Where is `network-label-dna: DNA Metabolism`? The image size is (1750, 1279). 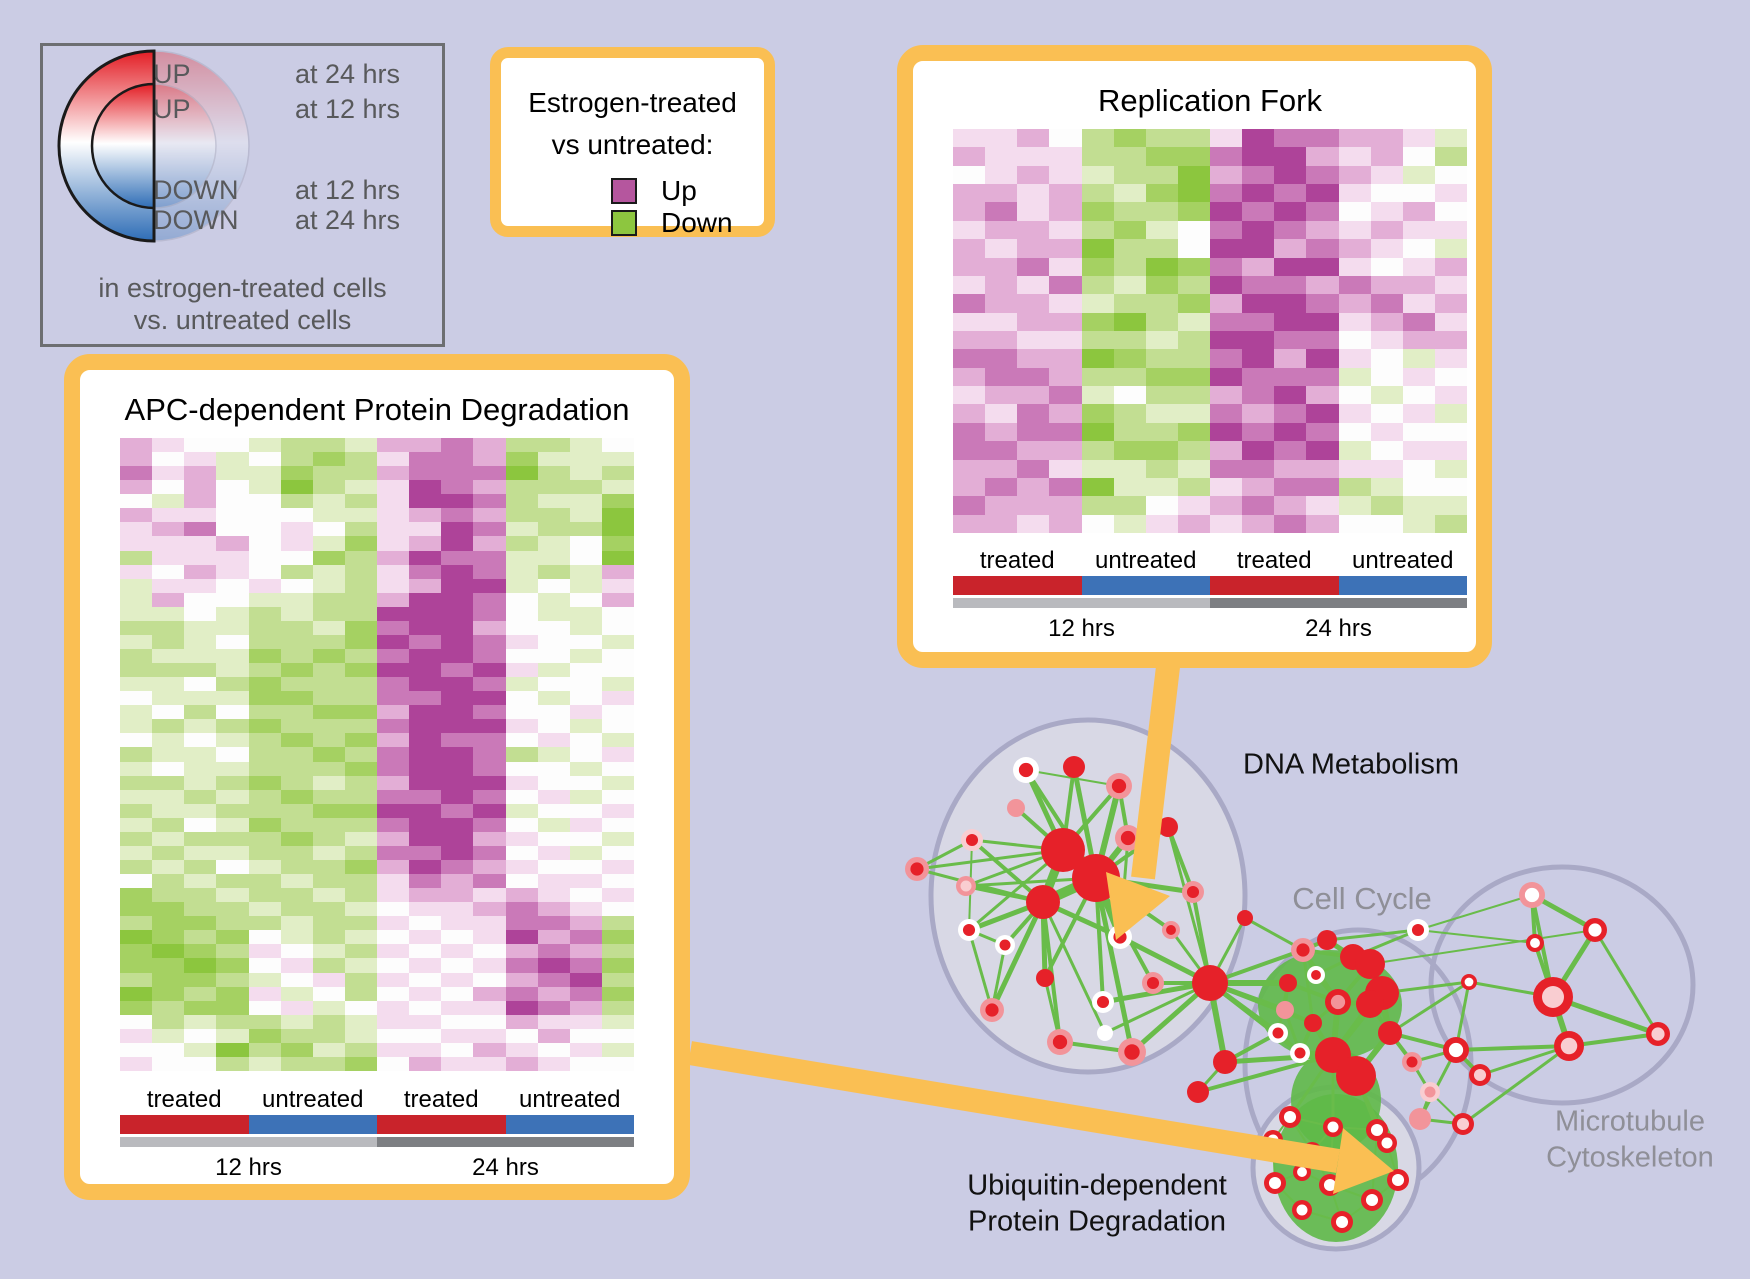
network-label-dna: DNA Metabolism is located at coordinates (1351, 764).